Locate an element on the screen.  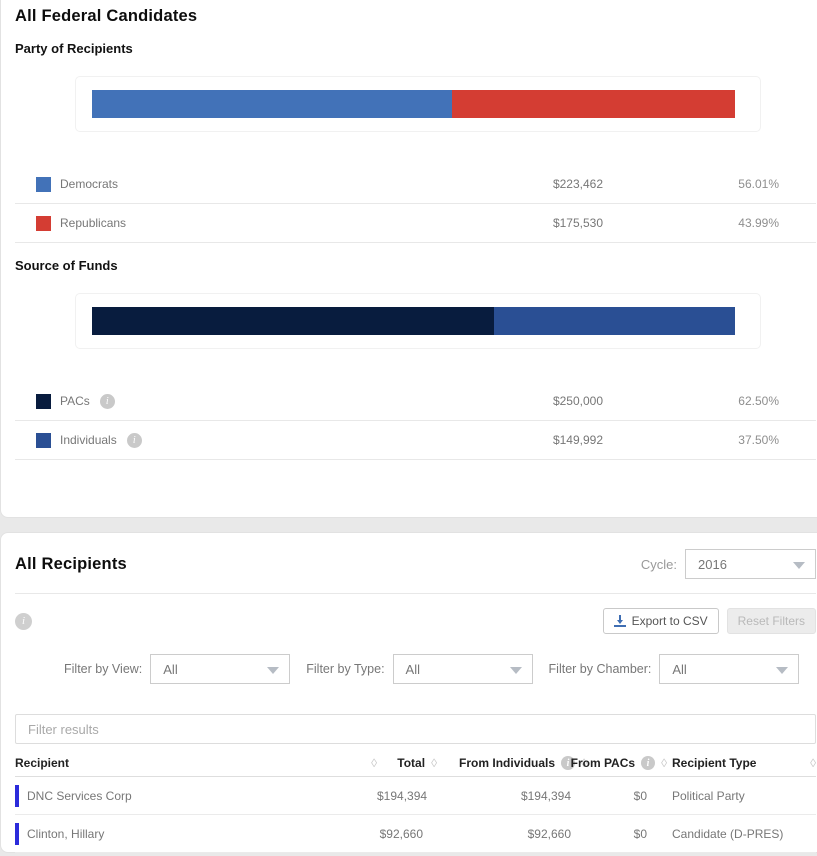
reset-filters-button: Reset Filters is located at coordinates (771, 621).